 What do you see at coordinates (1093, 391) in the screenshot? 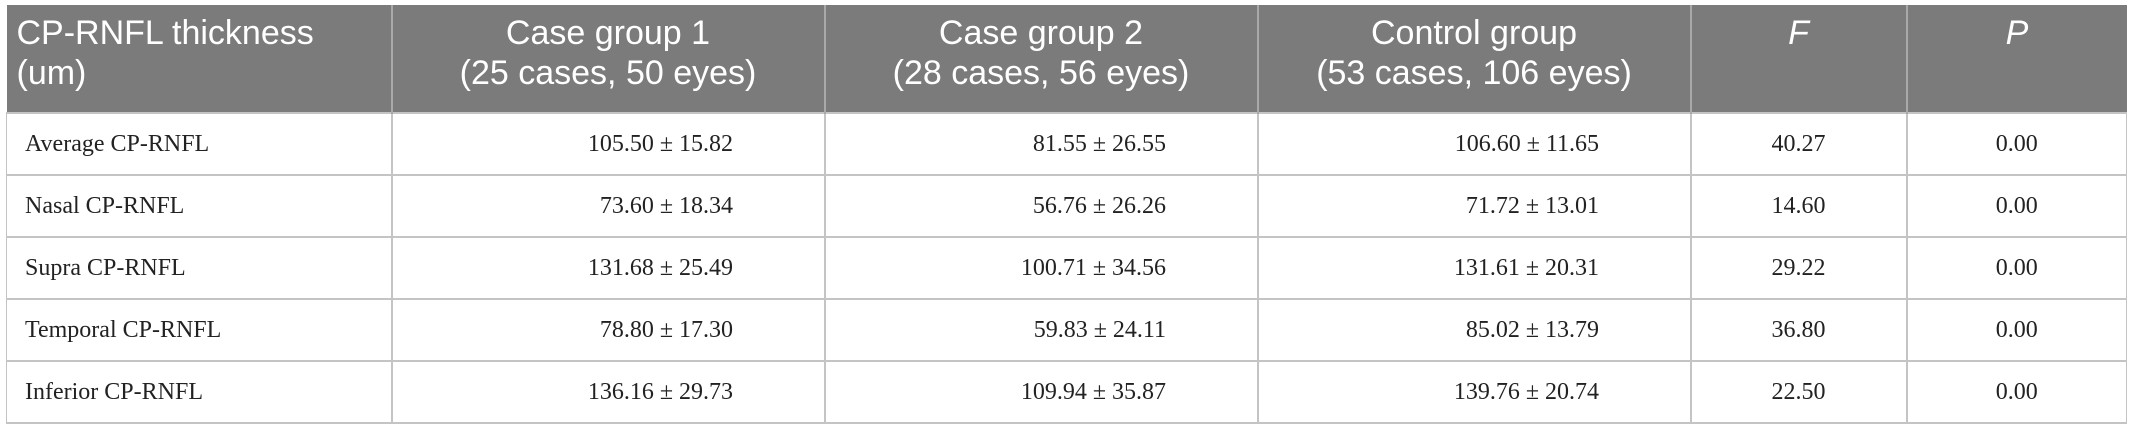
I see `value-text: 109.94 ± 35.87` at bounding box center [1093, 391].